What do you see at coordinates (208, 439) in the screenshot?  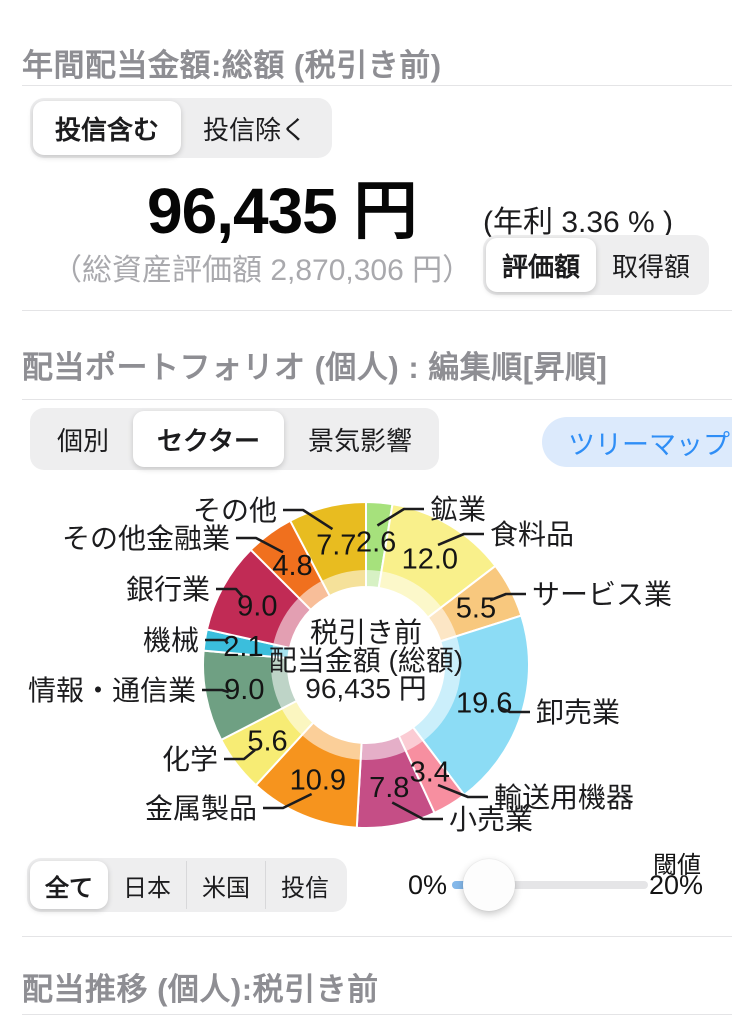 I see `view-toggle-sector: セクター` at bounding box center [208, 439].